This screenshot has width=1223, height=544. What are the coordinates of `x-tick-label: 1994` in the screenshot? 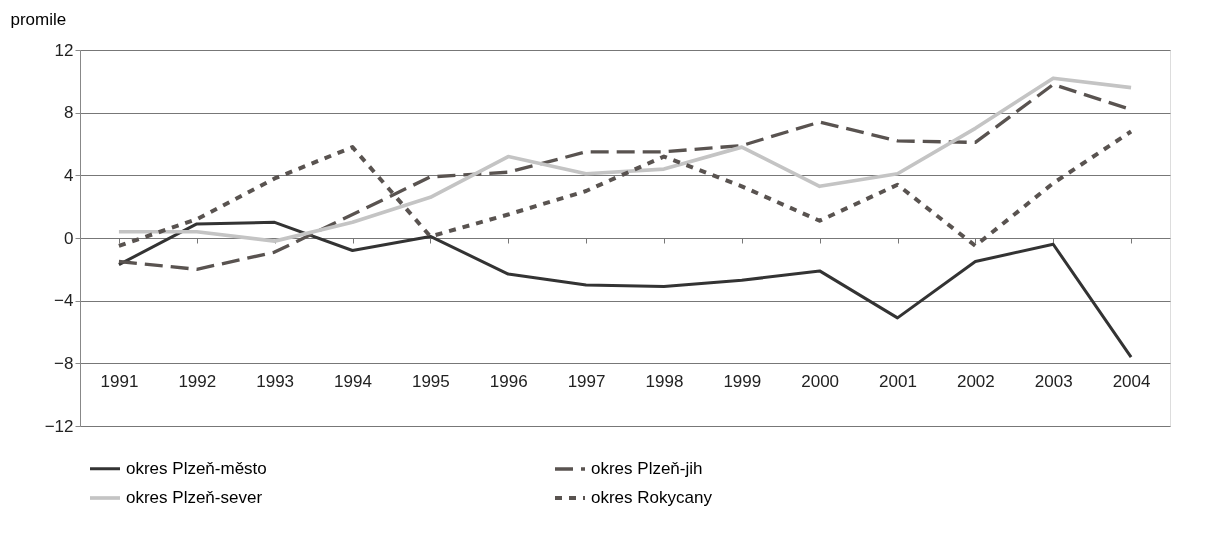 It's located at (353, 381).